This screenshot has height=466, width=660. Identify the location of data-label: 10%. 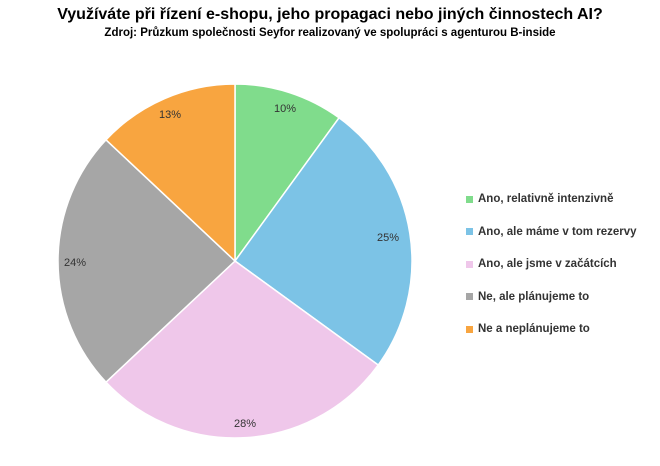
(285, 109).